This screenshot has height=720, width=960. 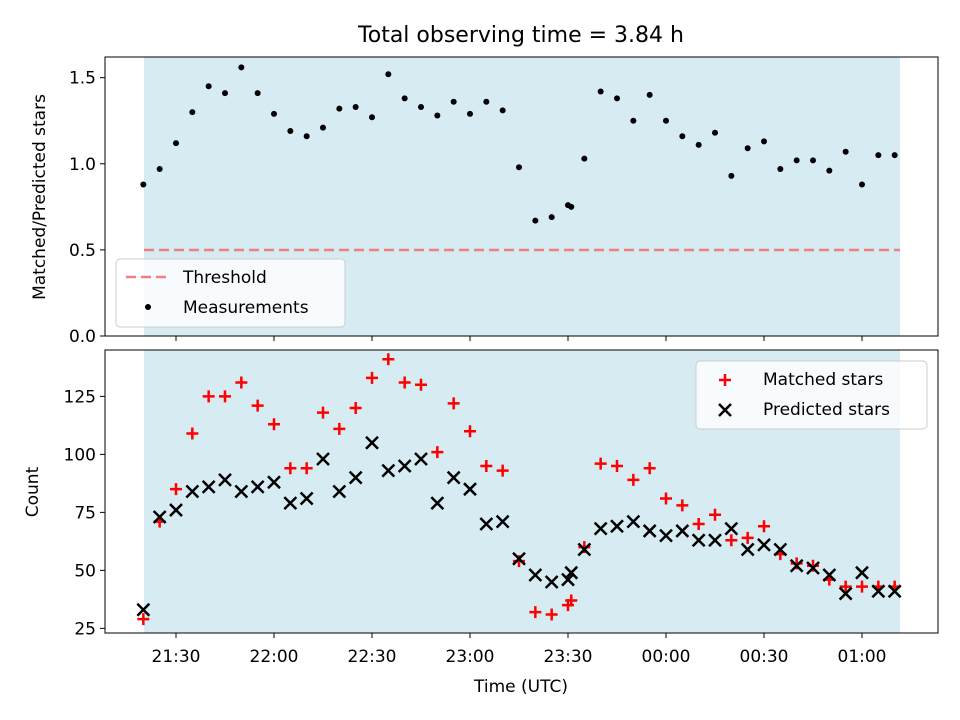 I want to click on x-tick-label: 23:30, so click(x=568, y=657).